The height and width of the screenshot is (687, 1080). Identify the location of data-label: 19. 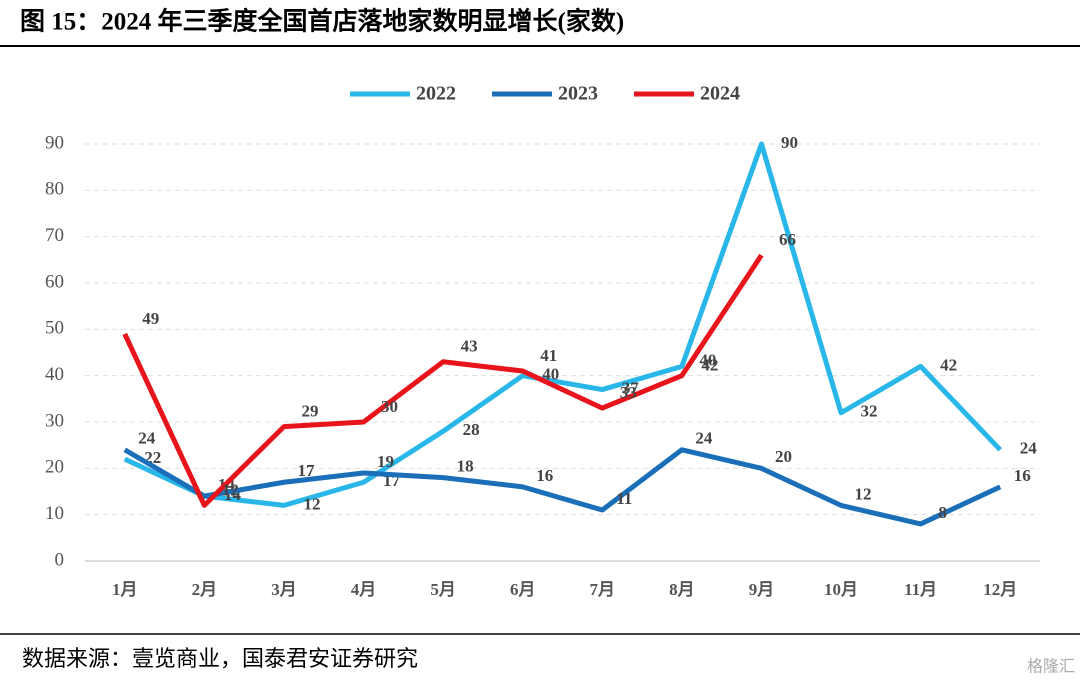
(385, 461).